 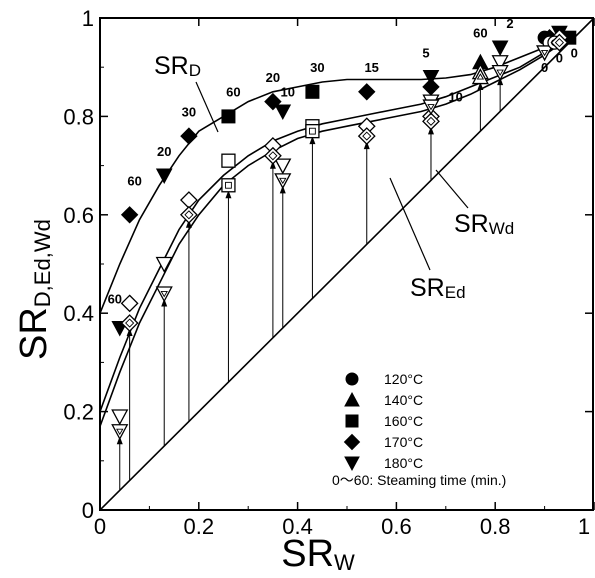 I want to click on x-tick-label: 0.4, so click(x=297, y=526).